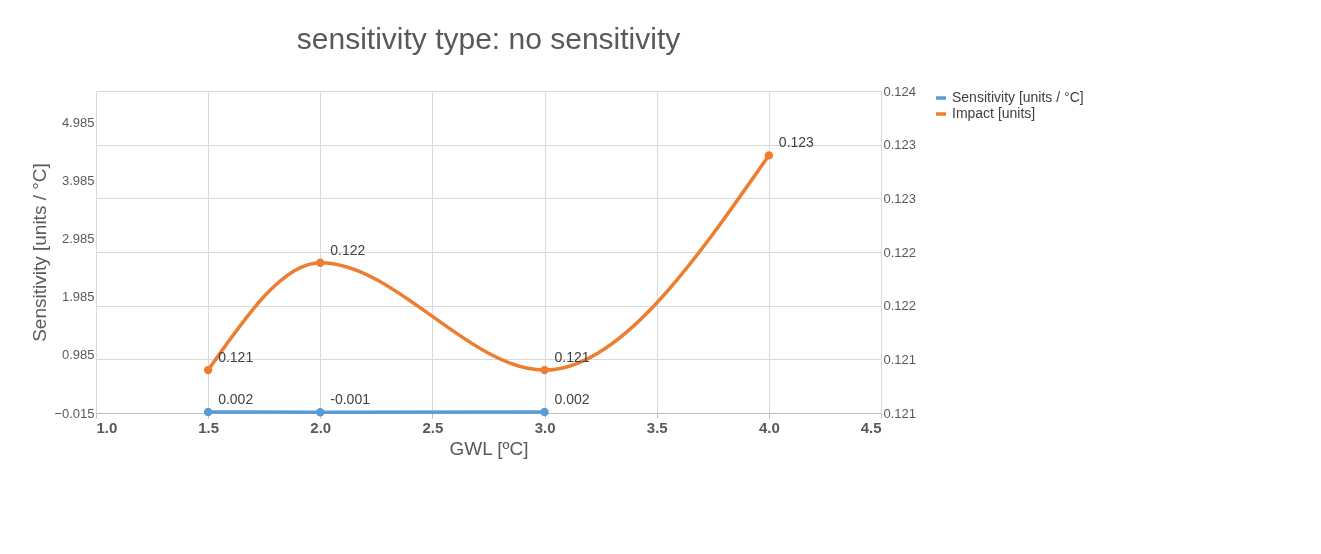  Describe the element at coordinates (488, 38) in the screenshot. I see `chart-title: sensitivity type: no sensitivity` at that location.